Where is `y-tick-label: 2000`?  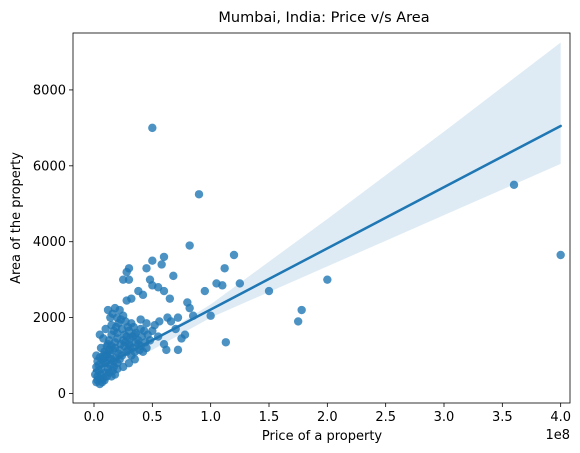
y-tick-label: 2000 is located at coordinates (49, 318).